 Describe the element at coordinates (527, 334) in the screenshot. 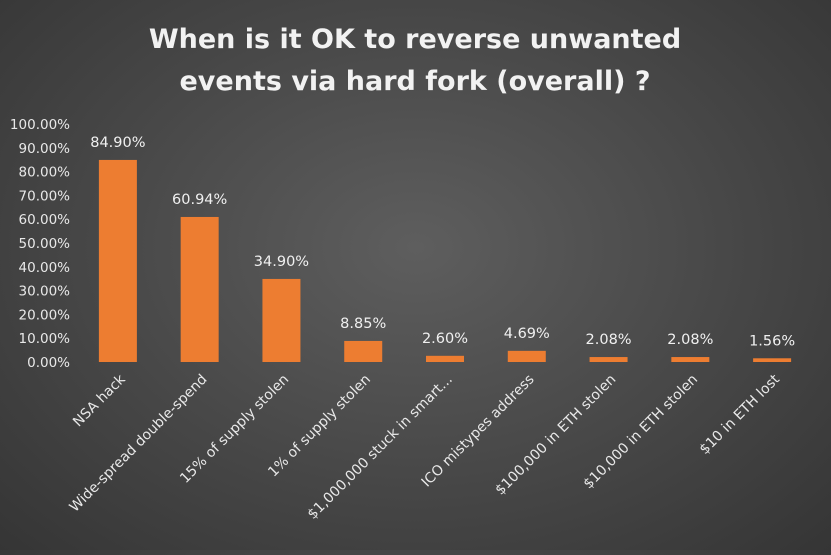

I see `data-label: 4.69%` at that location.